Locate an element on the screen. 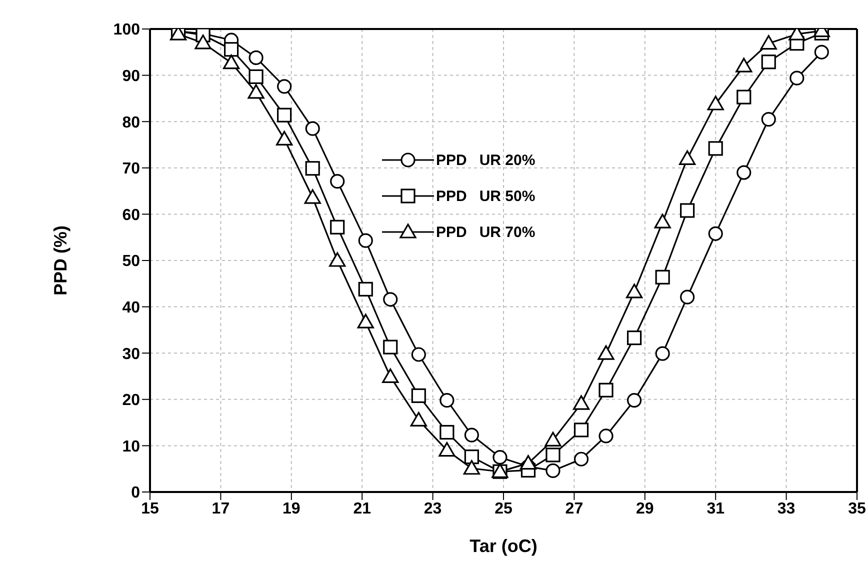  y-tick-label: 30 is located at coordinates (131, 354).